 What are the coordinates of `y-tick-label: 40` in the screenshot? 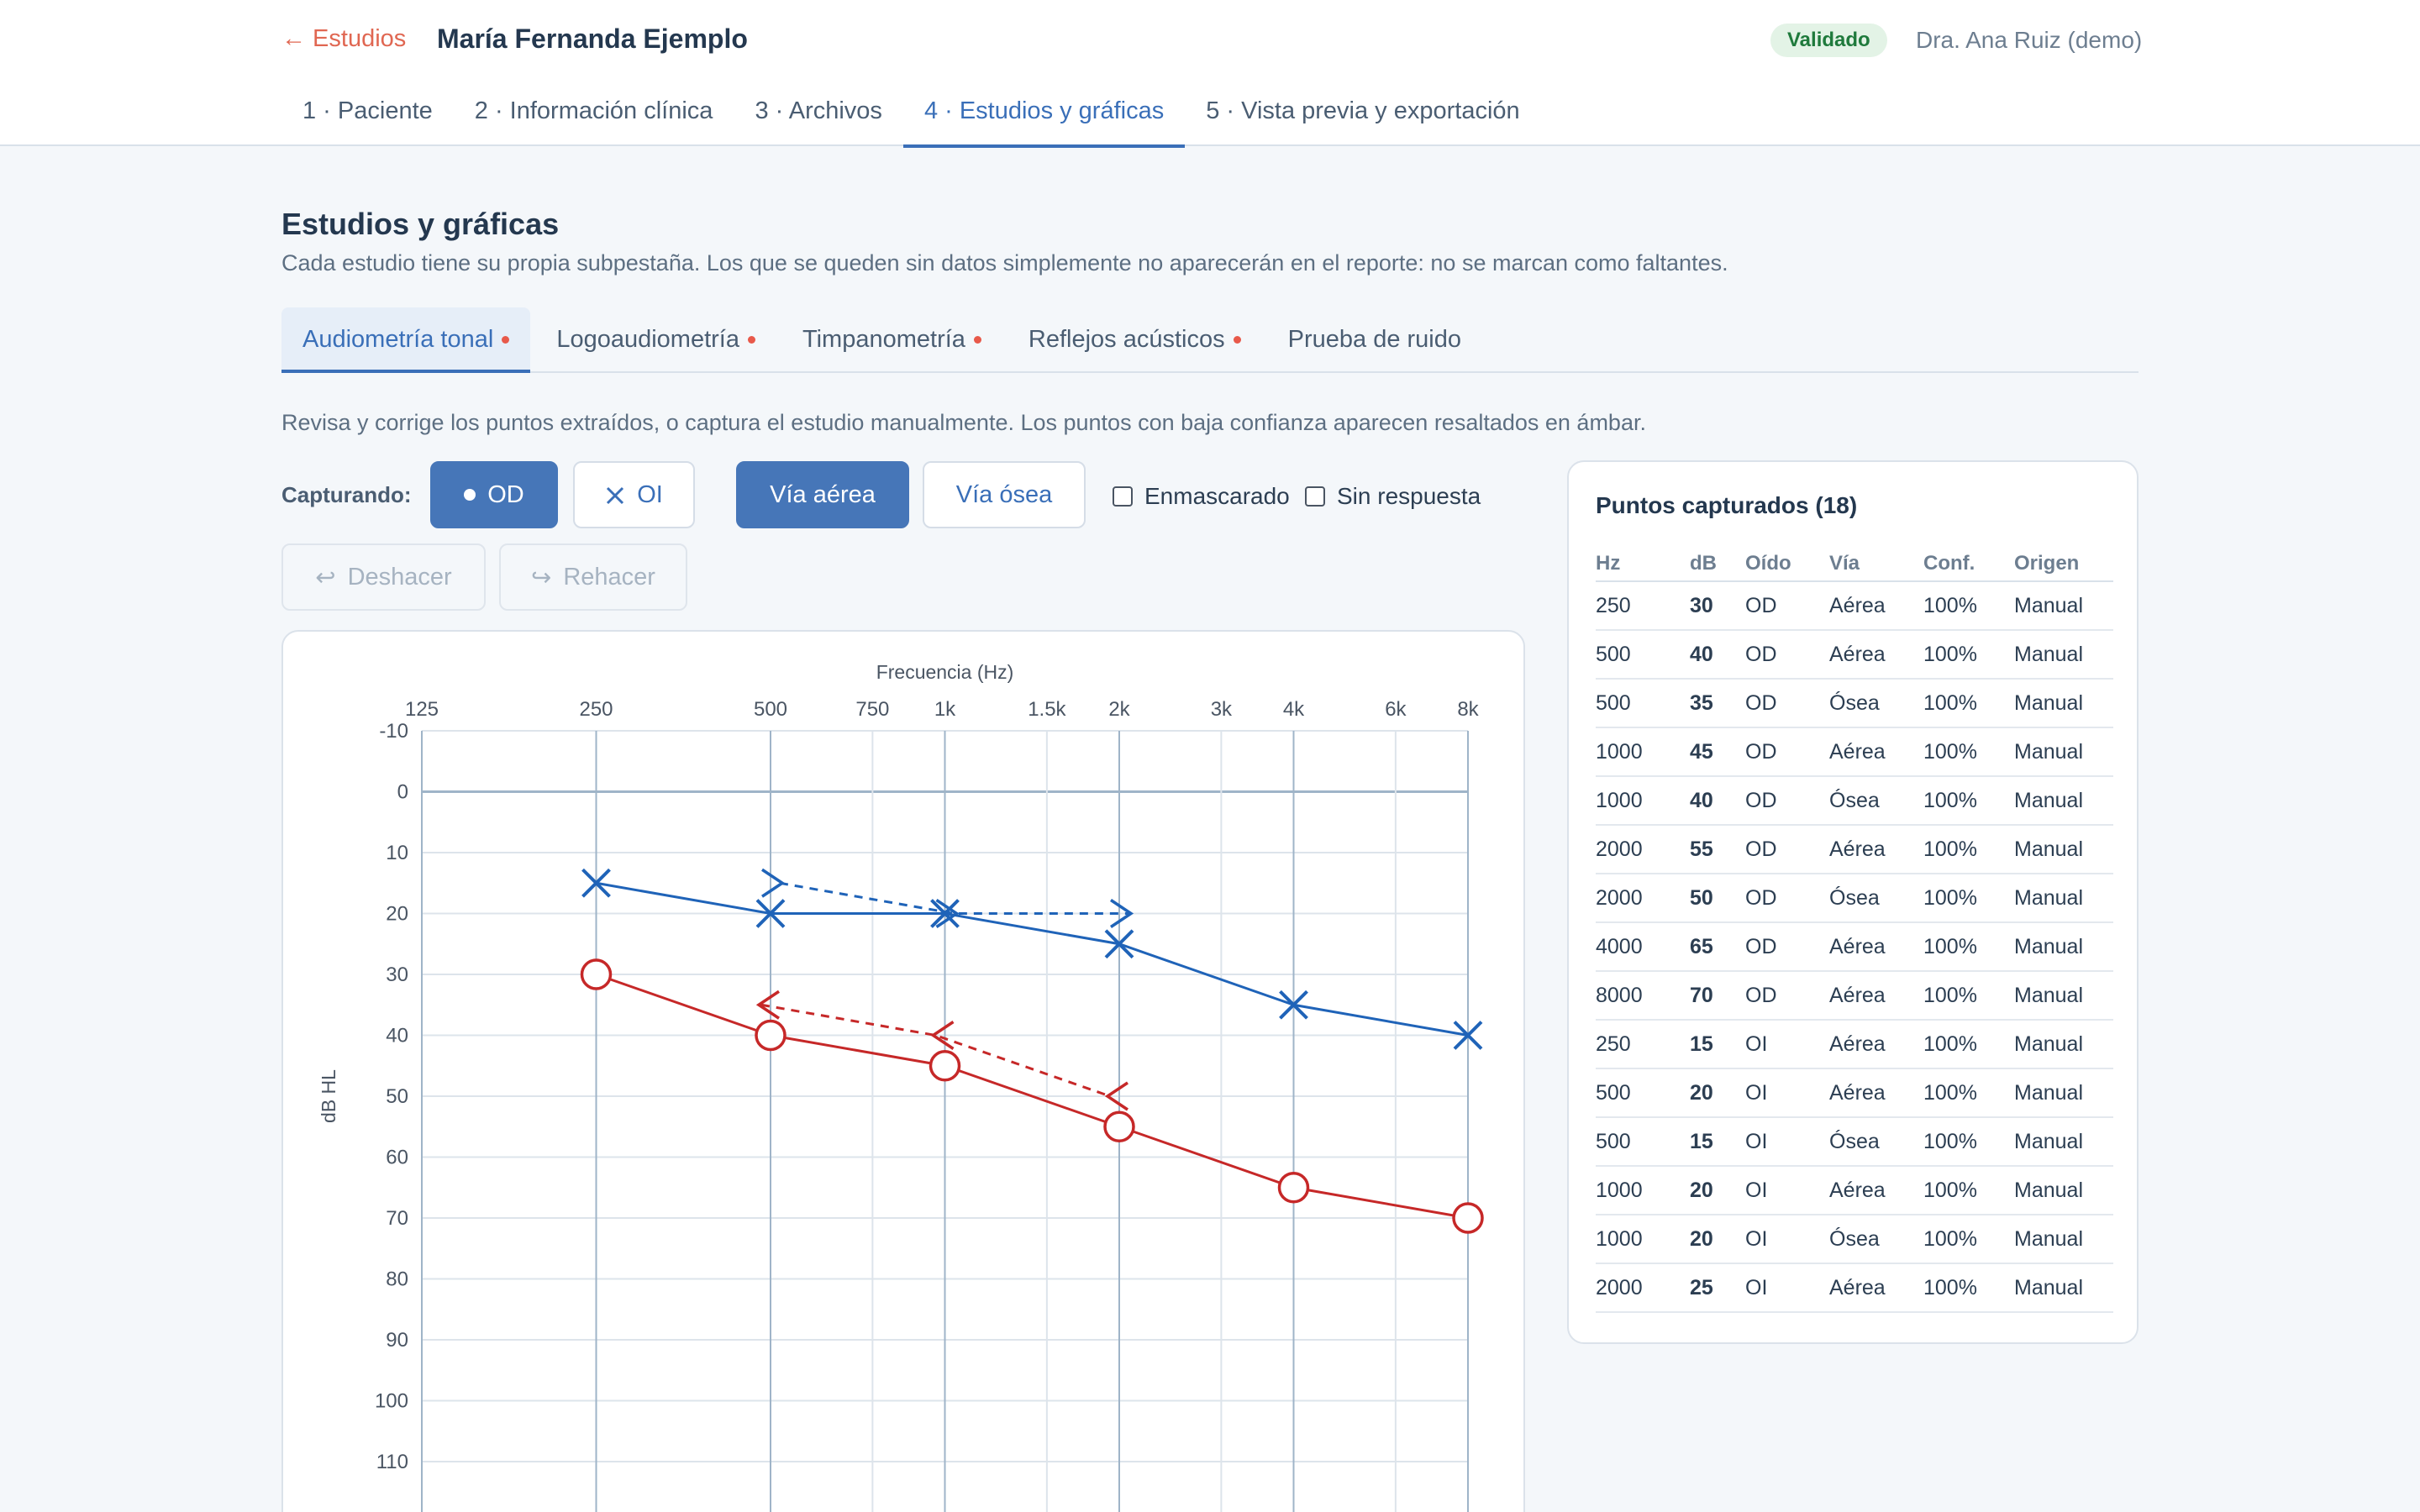 It's located at (397, 1036).